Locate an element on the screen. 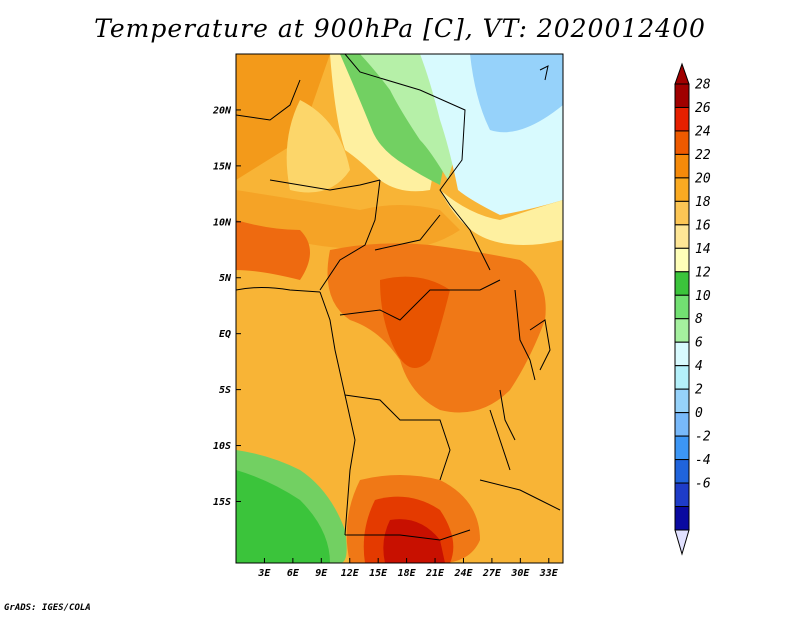 This screenshot has height=618, width=800. colorbar-level-label: 8 is located at coordinates (699, 319).